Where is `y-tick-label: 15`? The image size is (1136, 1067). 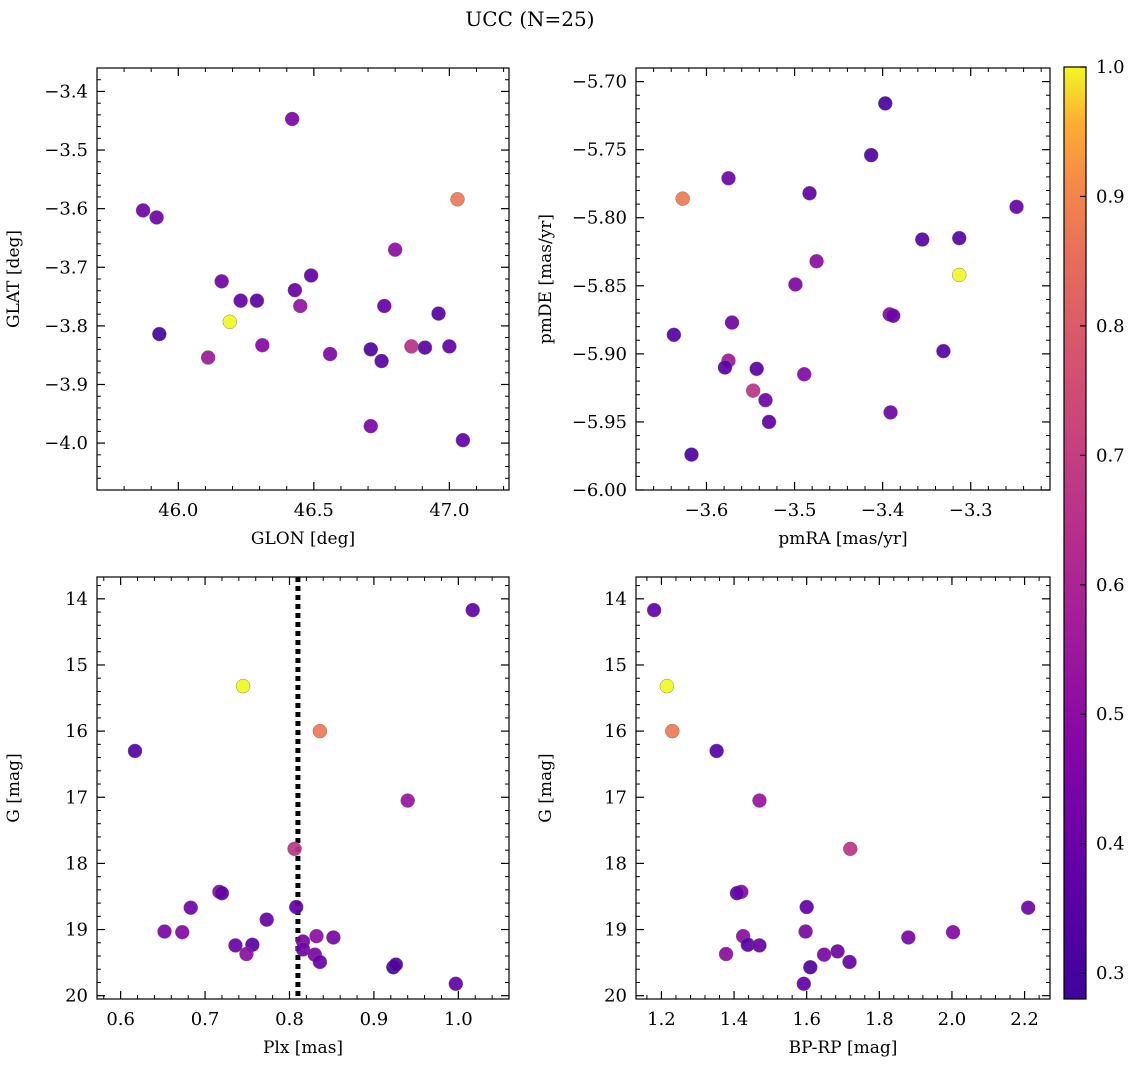
y-tick-label: 15 is located at coordinates (76, 665).